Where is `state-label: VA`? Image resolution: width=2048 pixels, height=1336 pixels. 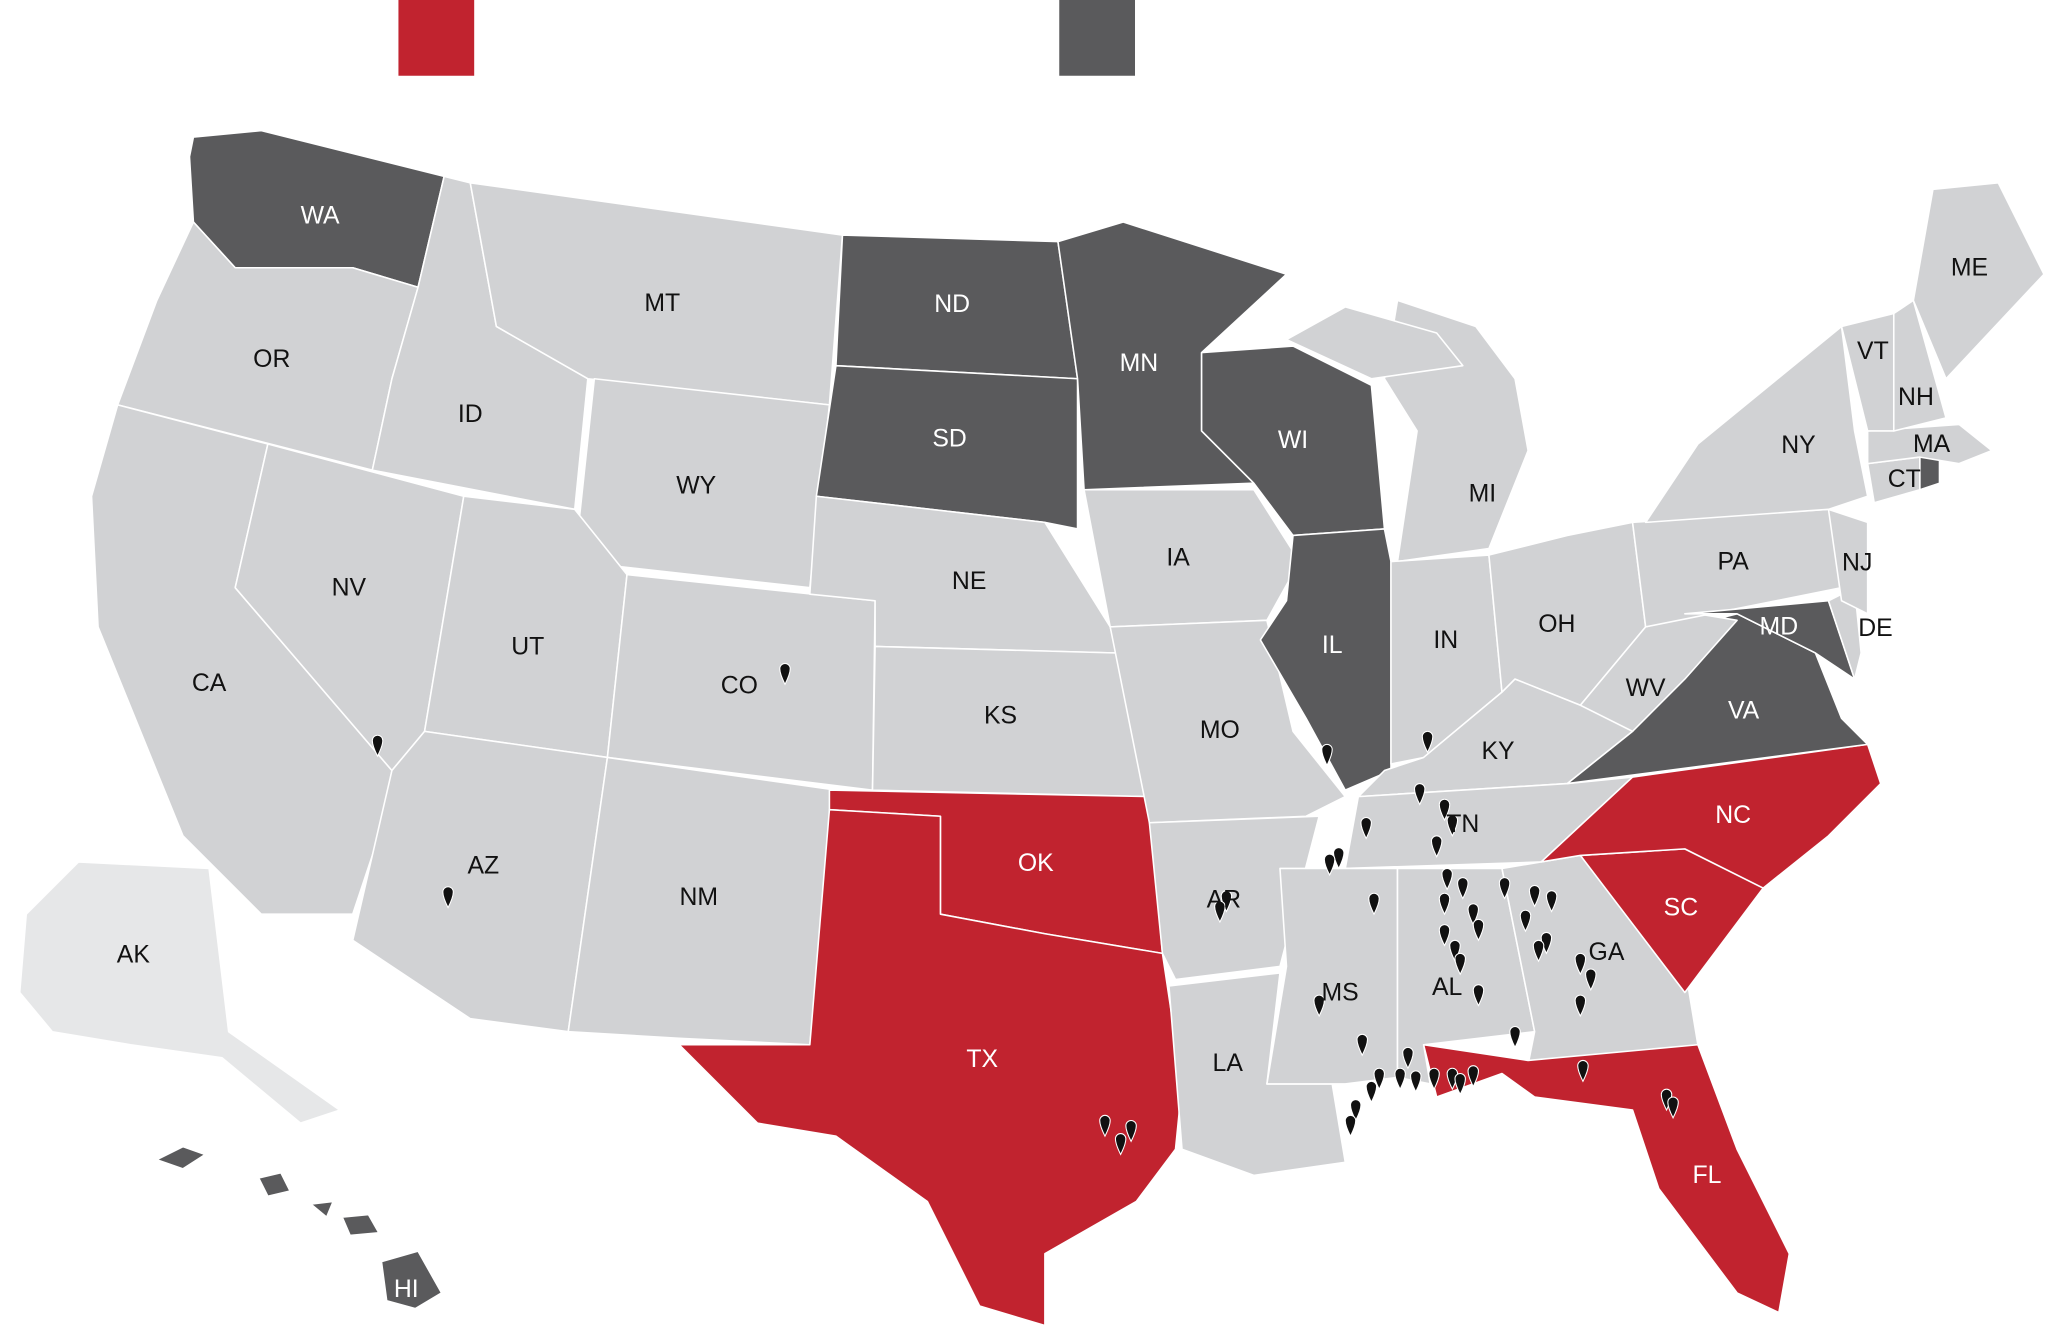 state-label: VA is located at coordinates (1744, 710).